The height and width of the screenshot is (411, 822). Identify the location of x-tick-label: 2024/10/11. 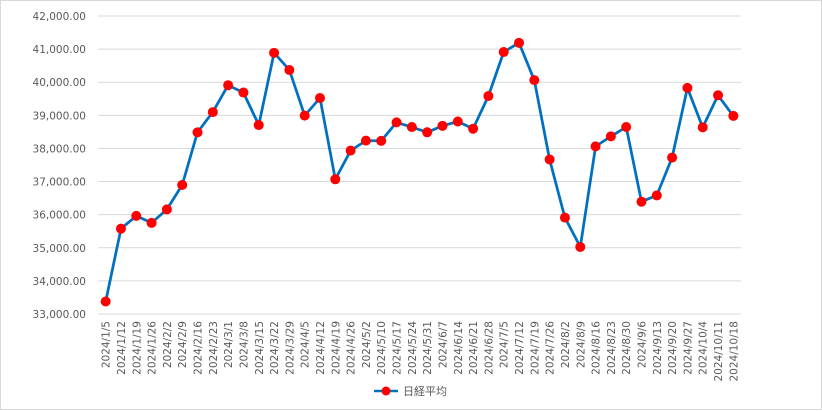
(719, 351).